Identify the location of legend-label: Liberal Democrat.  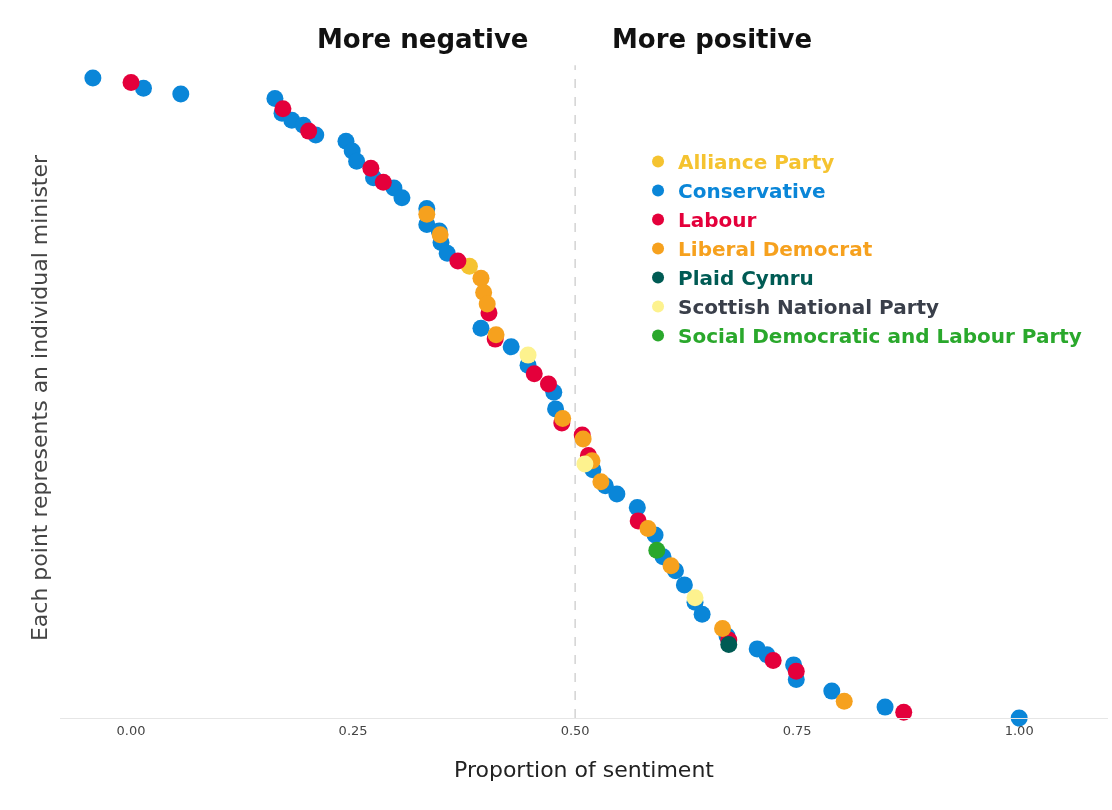
(775, 249).